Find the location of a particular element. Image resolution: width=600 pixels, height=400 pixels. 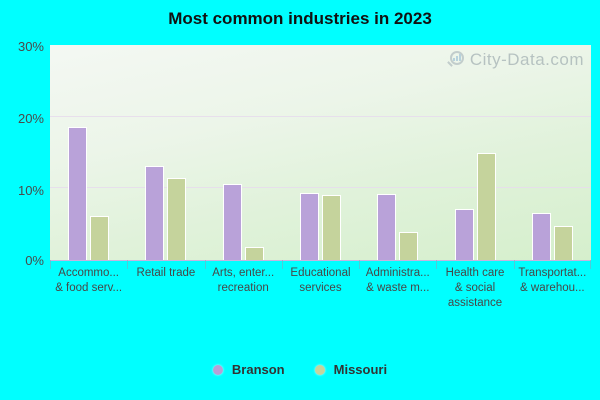

x-axis-label: Educational services is located at coordinates (320, 280).